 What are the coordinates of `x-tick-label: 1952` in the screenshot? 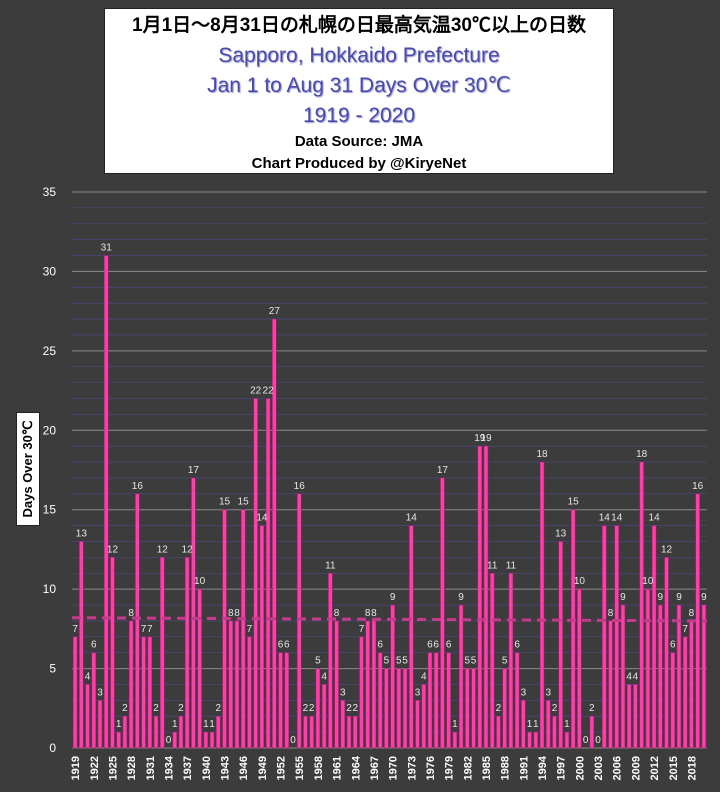 It's located at (282, 768).